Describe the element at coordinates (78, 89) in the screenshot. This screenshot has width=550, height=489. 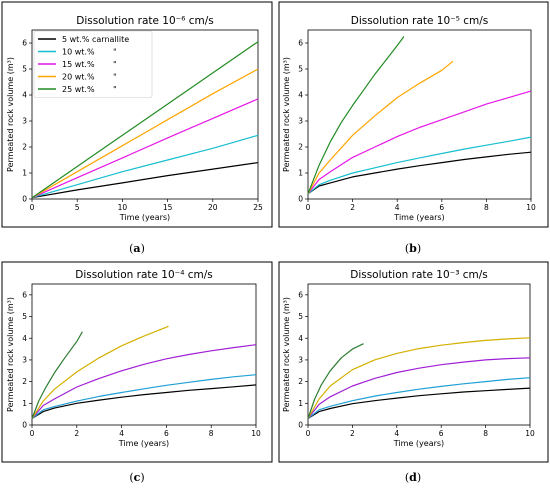
I see `legend-label: 25 wt.%` at that location.